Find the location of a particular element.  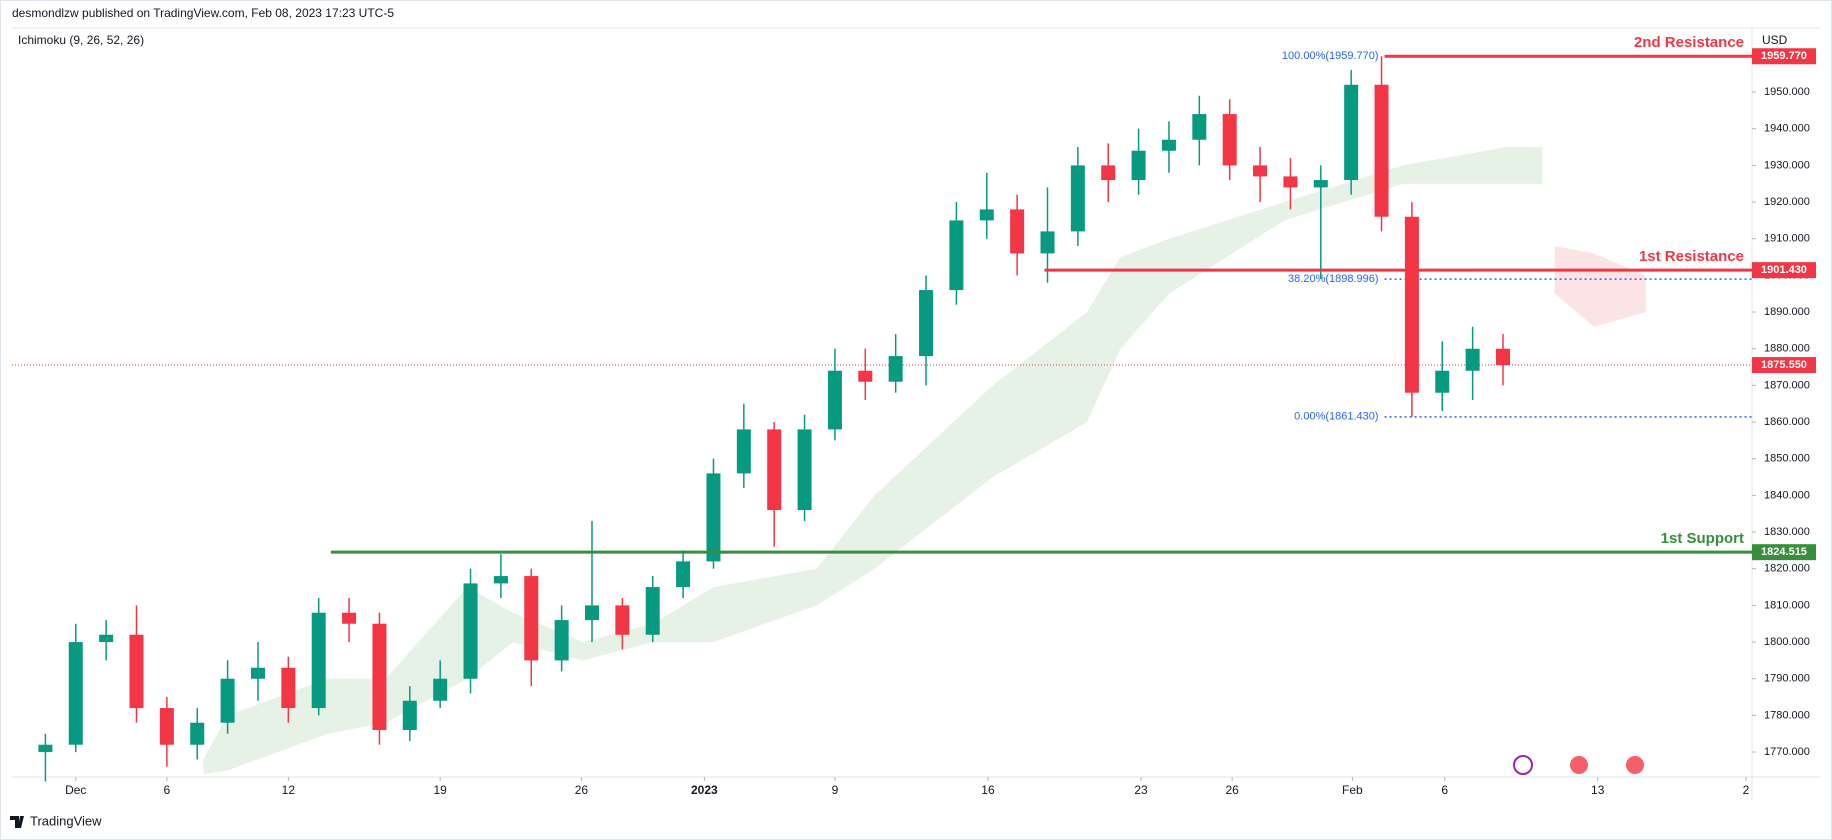

y-tick-label: 1920.000 is located at coordinates (1787, 202).